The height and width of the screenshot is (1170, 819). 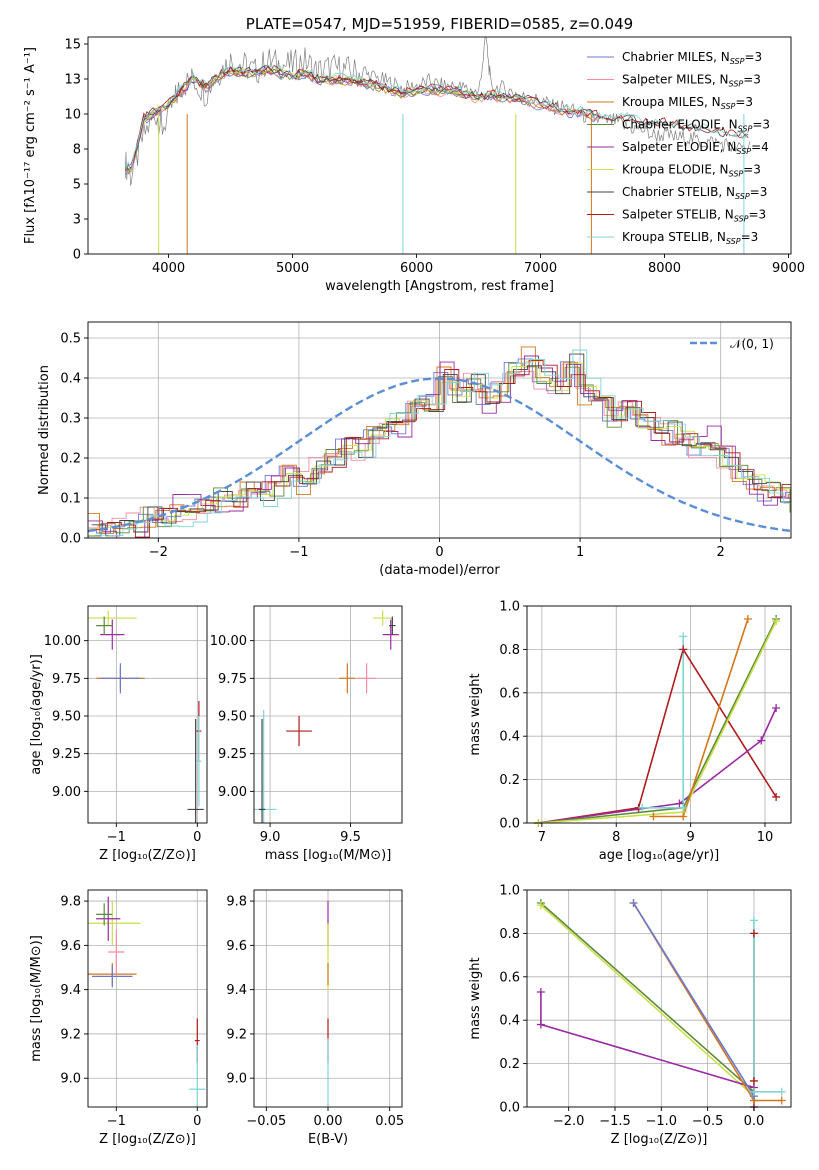 I want to click on x-tick-label: −2.0, so click(x=569, y=1121).